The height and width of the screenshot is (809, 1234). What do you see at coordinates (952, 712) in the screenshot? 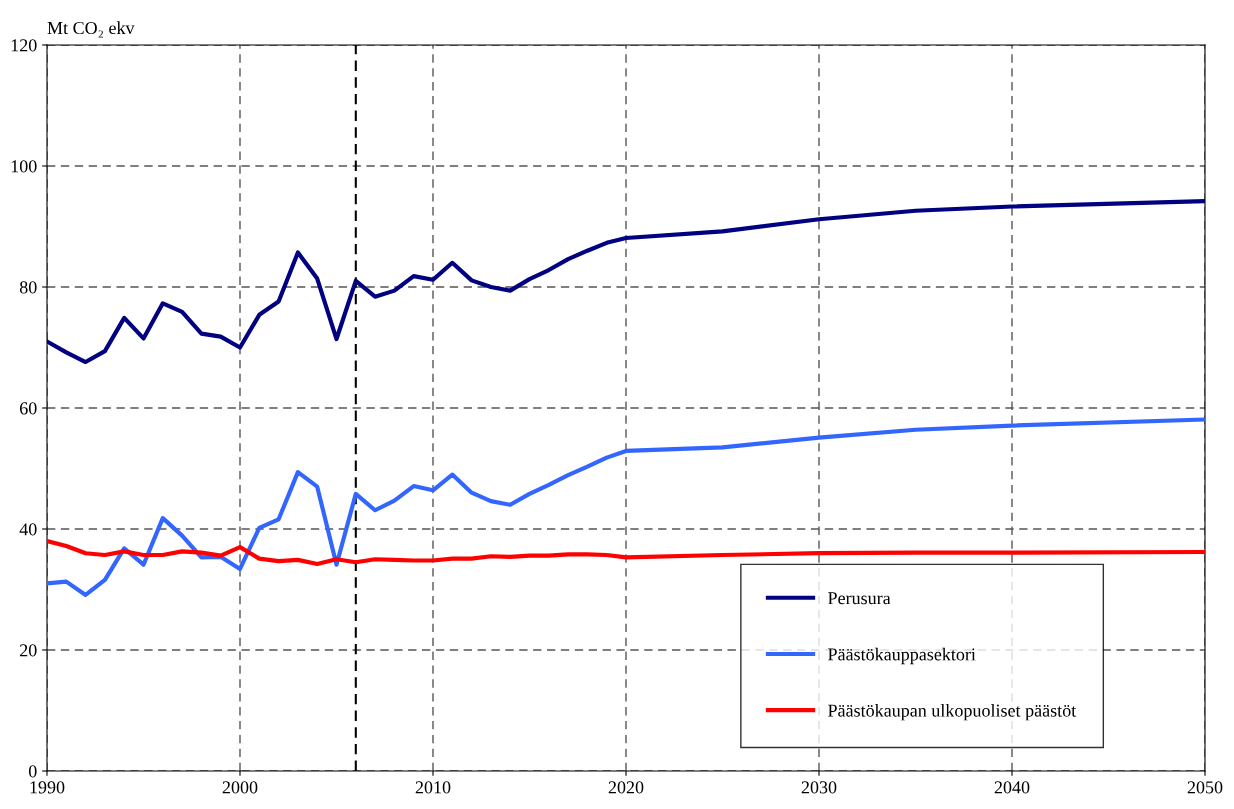
I see `legend-label: Päästökaupan ulkopuoliset päästöt` at bounding box center [952, 712].